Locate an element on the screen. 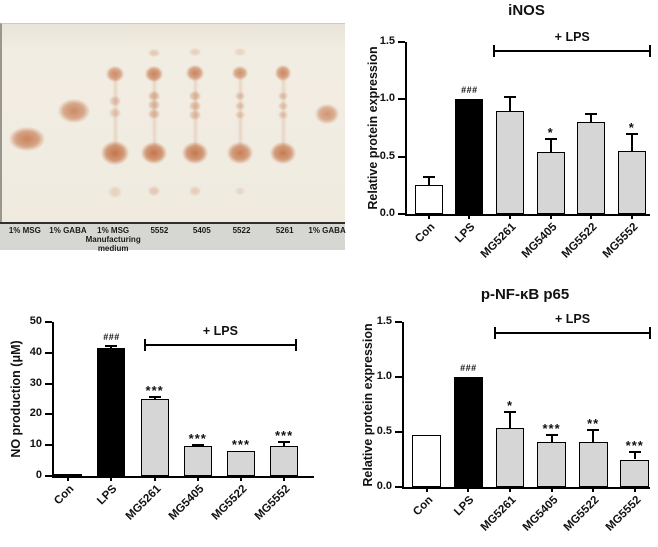  tlc-lane-label: 1% MSG Manufacturing medium is located at coordinates (113, 239).